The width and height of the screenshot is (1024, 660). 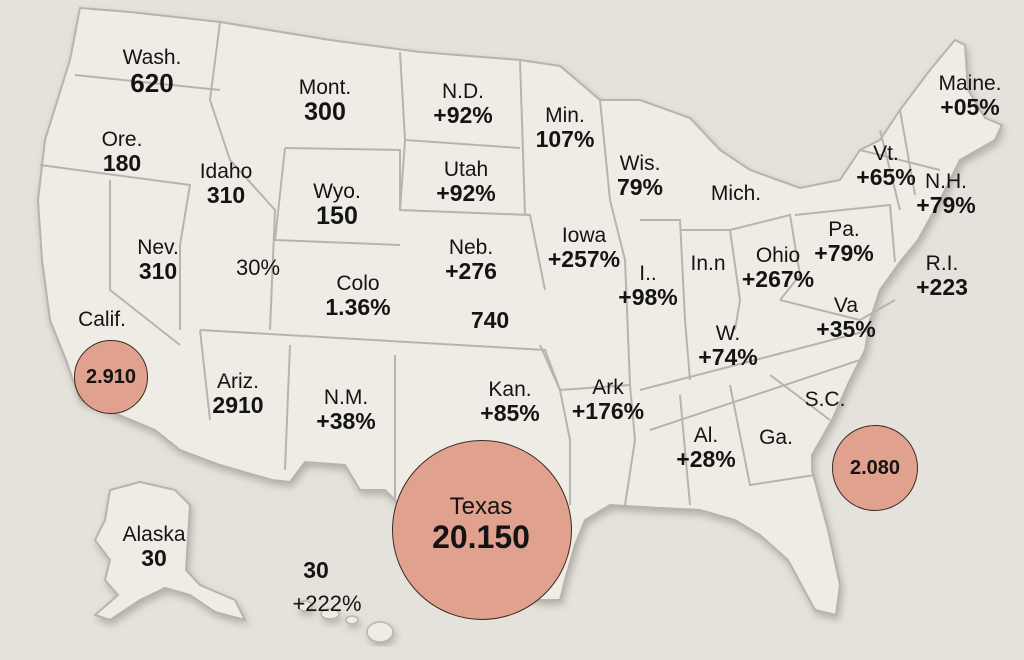 What do you see at coordinates (942, 276) in the screenshot?
I see `state-label-ri: R.I. +223` at bounding box center [942, 276].